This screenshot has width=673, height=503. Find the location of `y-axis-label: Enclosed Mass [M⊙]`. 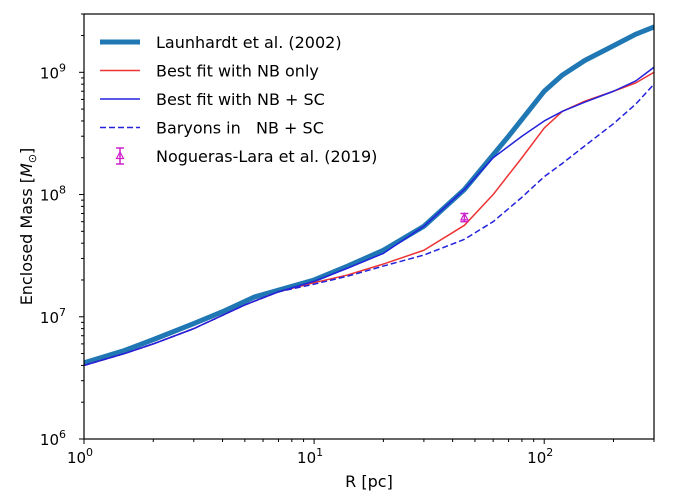

y-axis-label: Enclosed Mass [M⊙] is located at coordinates (28, 227).